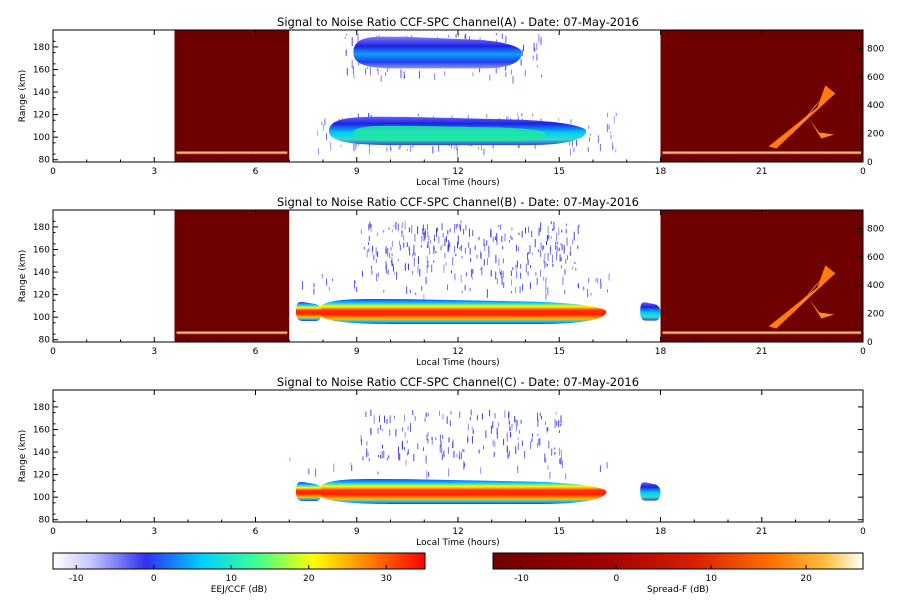 The image size is (900, 600). What do you see at coordinates (875, 78) in the screenshot?
I see `right-tick-label: 600` at bounding box center [875, 78].